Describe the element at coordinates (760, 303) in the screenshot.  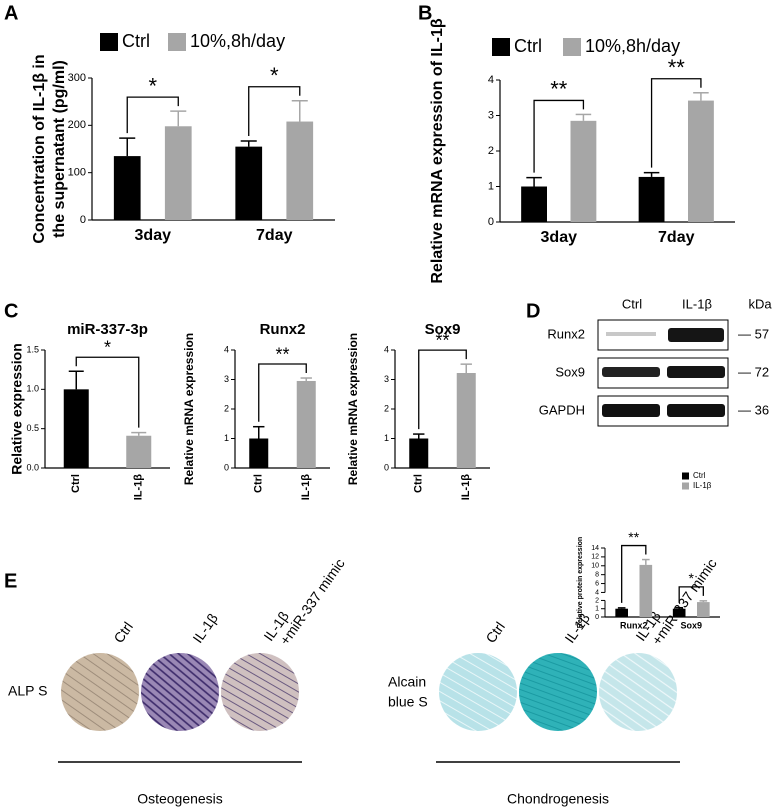
I see `unit-label: kDa` at that location.